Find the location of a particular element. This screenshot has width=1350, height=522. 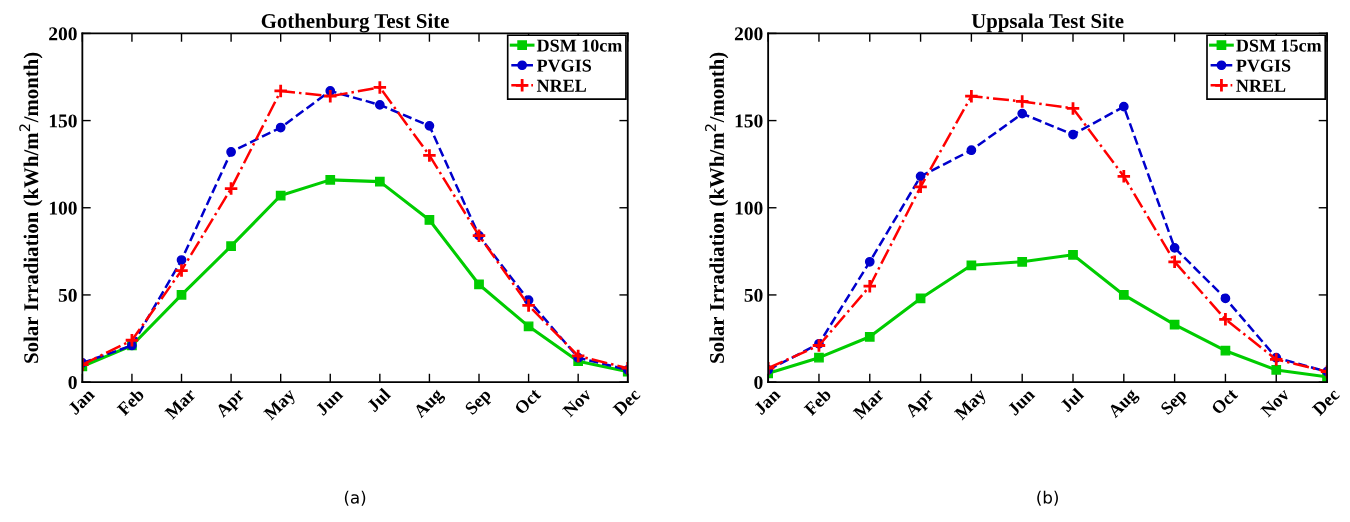

legend-label: DSM 10cm is located at coordinates (579, 45).